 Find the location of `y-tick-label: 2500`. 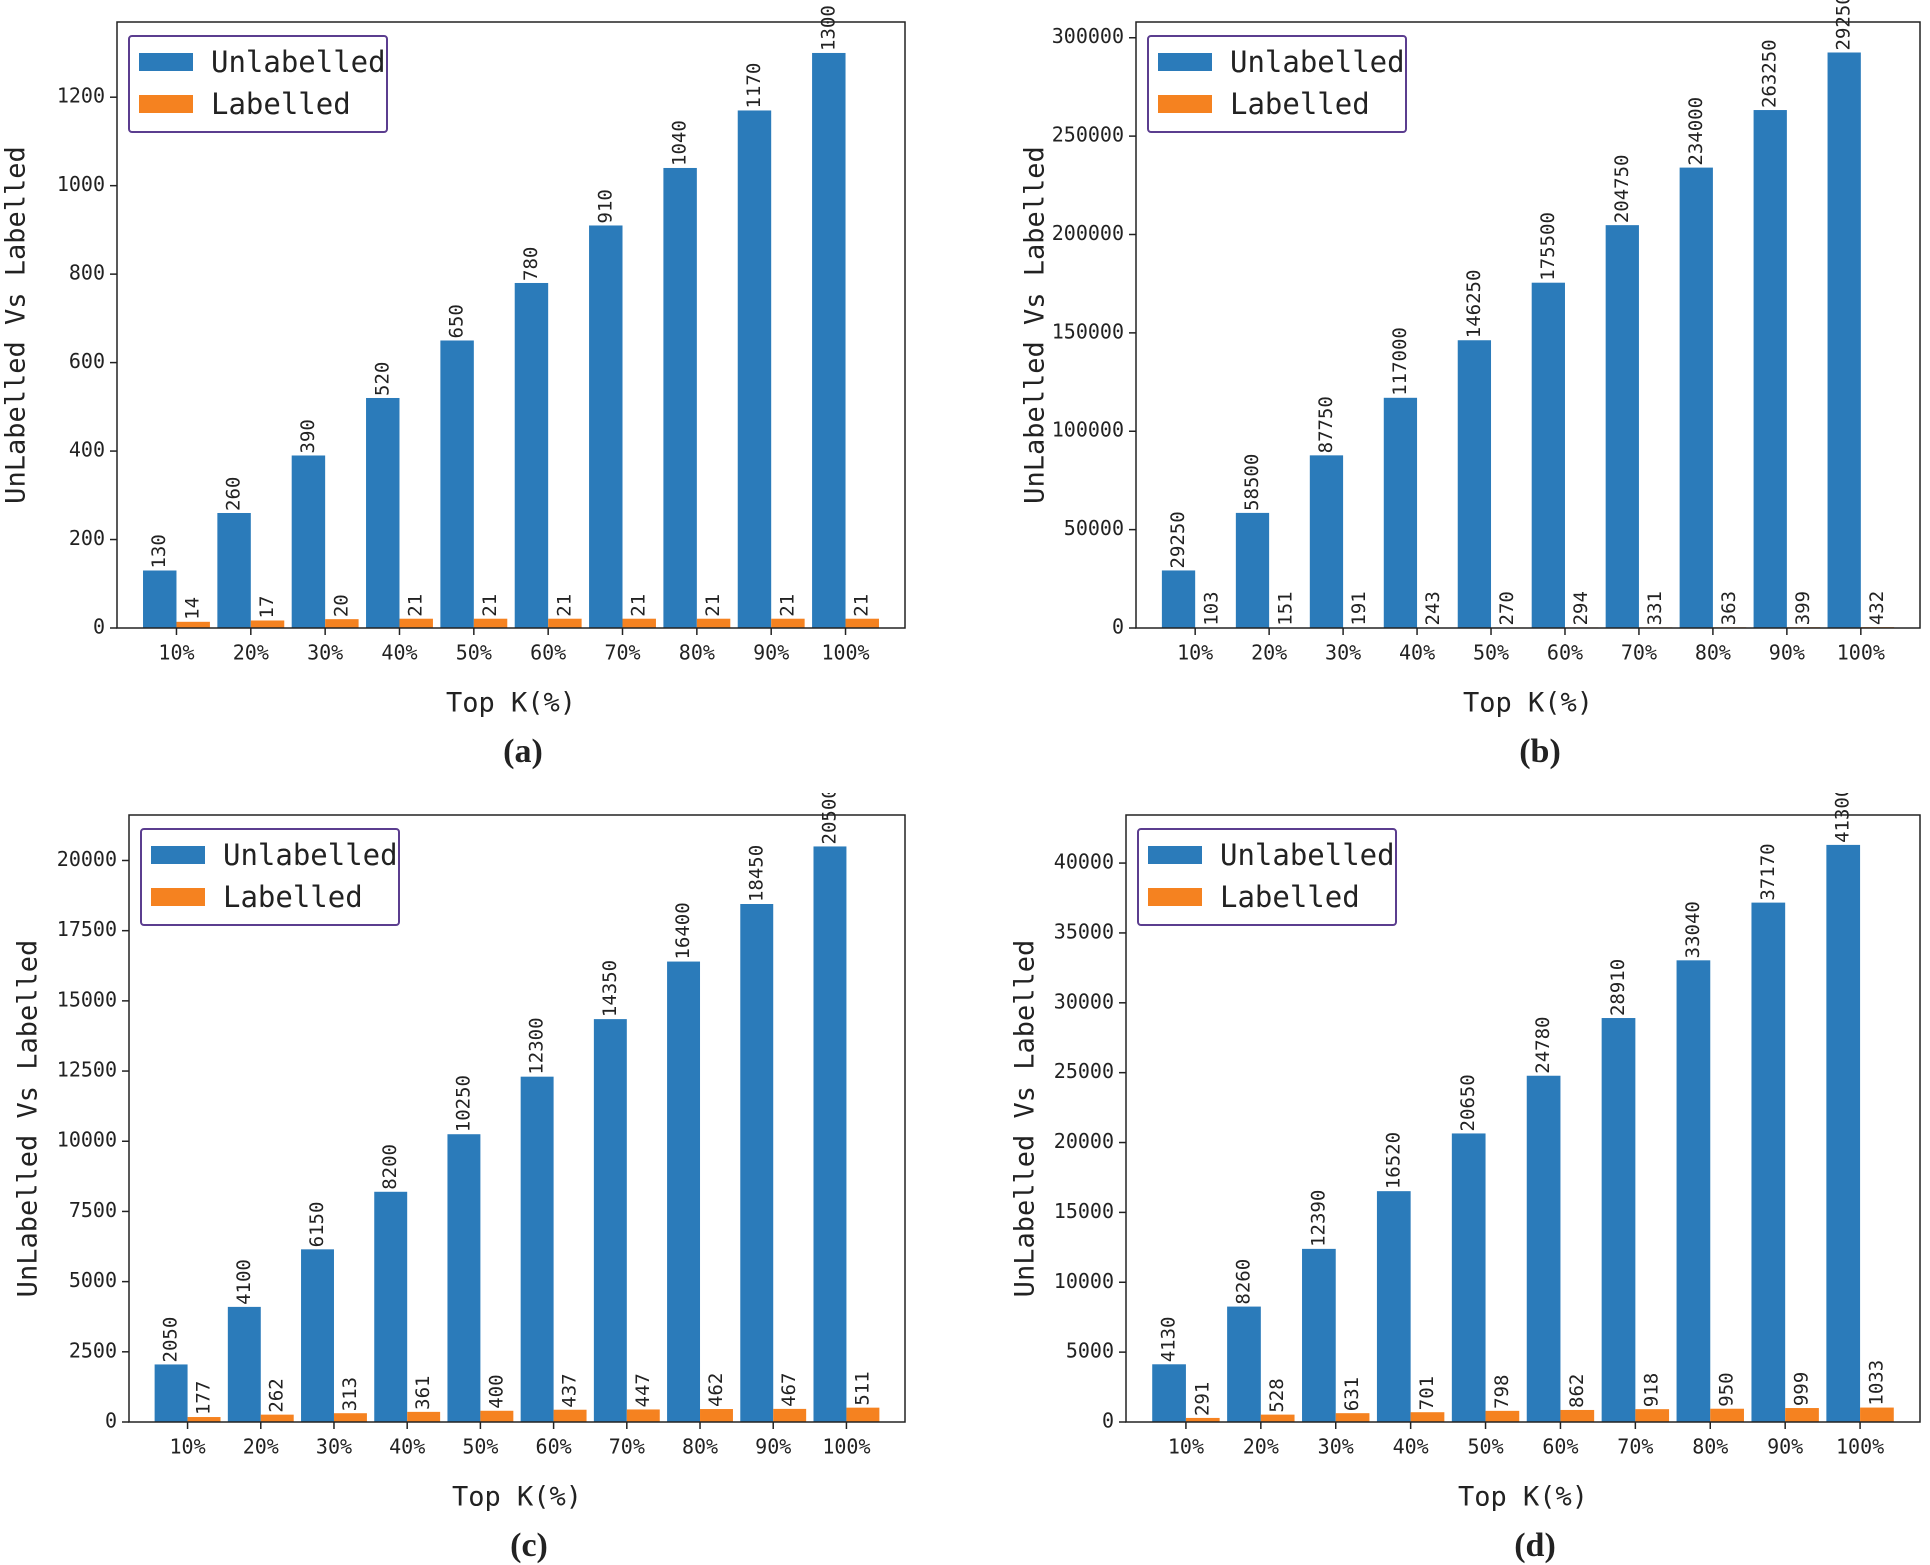

y-tick-label: 2500 is located at coordinates (93, 1350).